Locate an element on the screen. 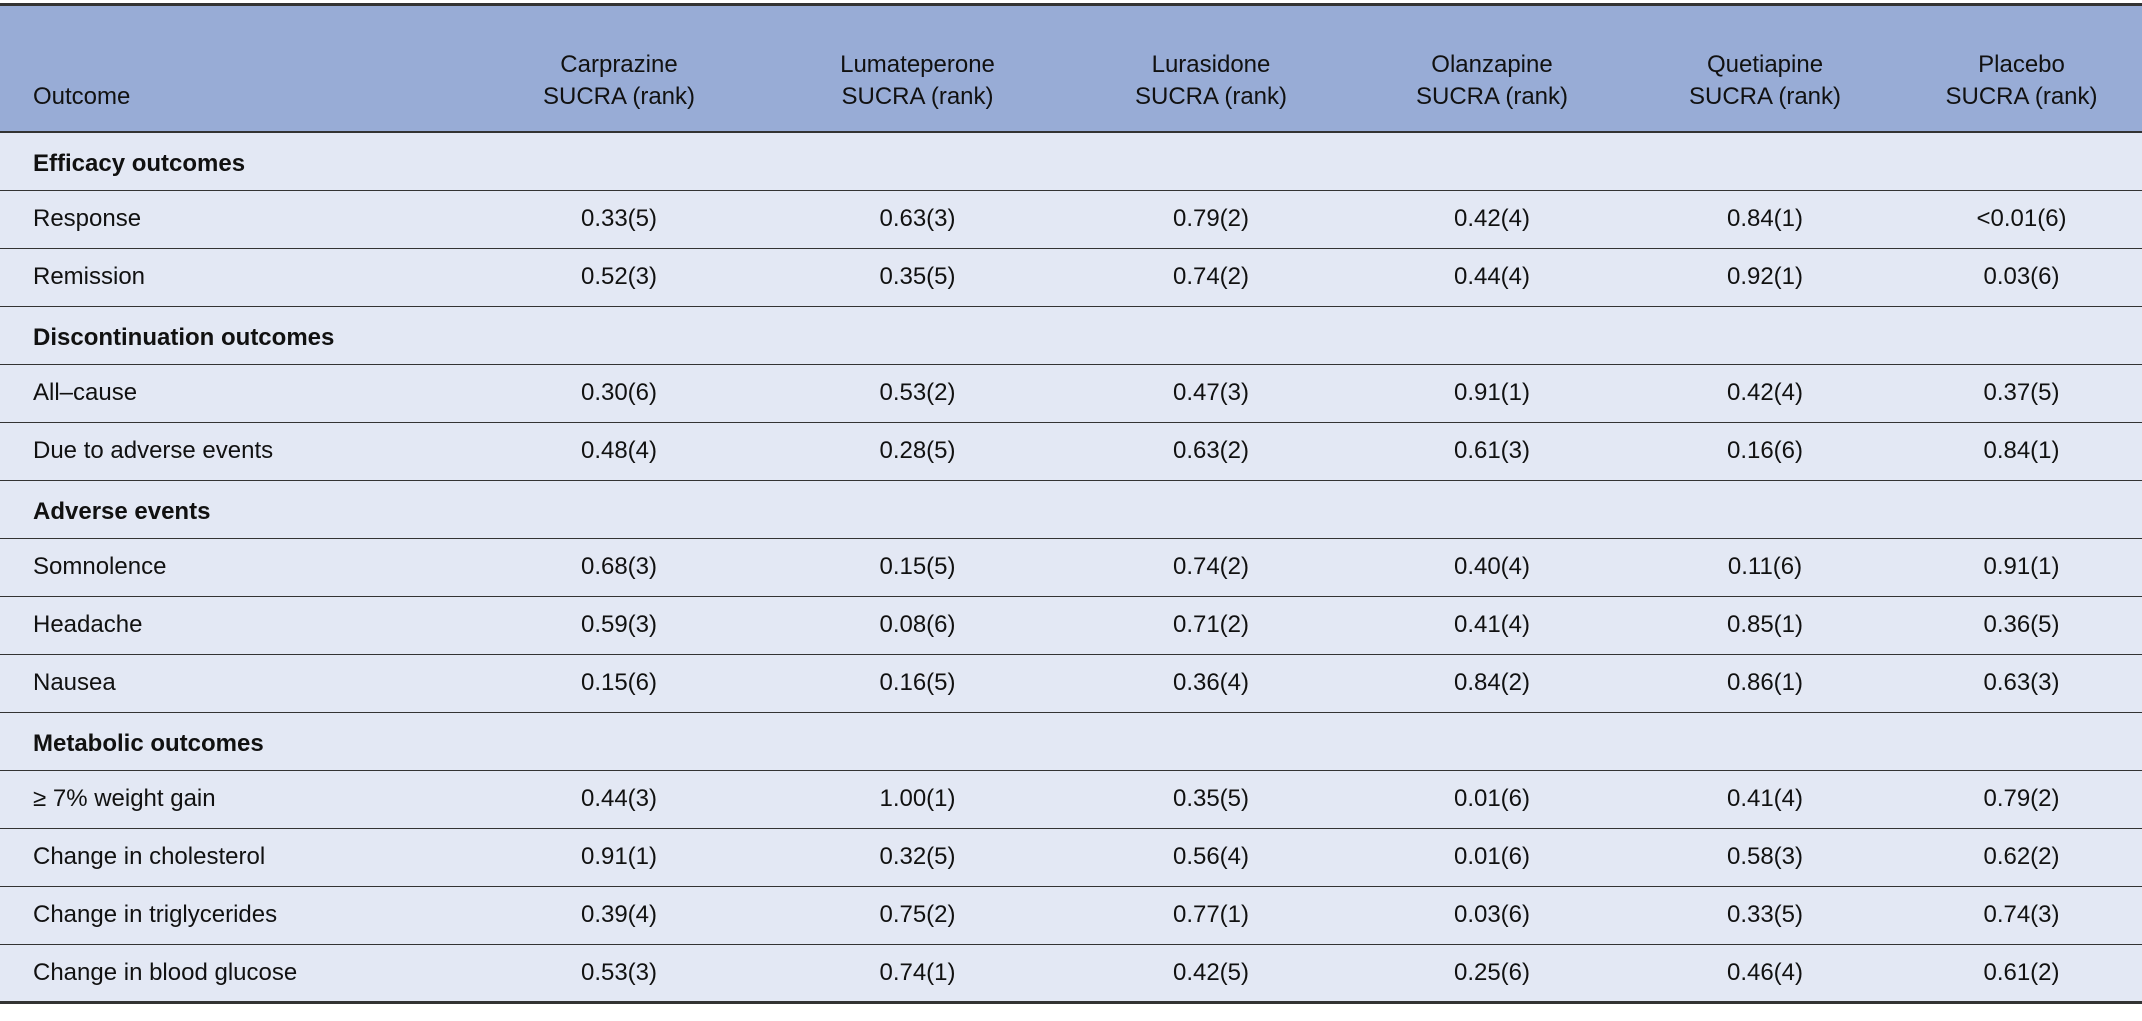 Image resolution: width=2142 pixels, height=1021 pixels. sucra-cell: 0.30(6) is located at coordinates (619, 392).